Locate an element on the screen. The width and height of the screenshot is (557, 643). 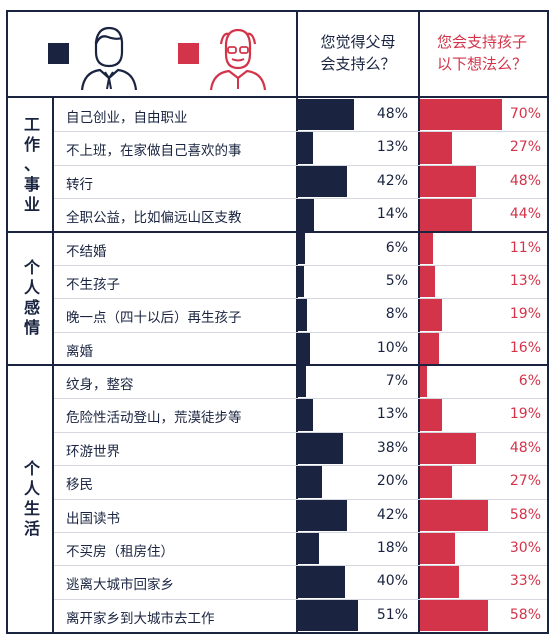
parent-value-label: 5% is located at coordinates (396, 280).